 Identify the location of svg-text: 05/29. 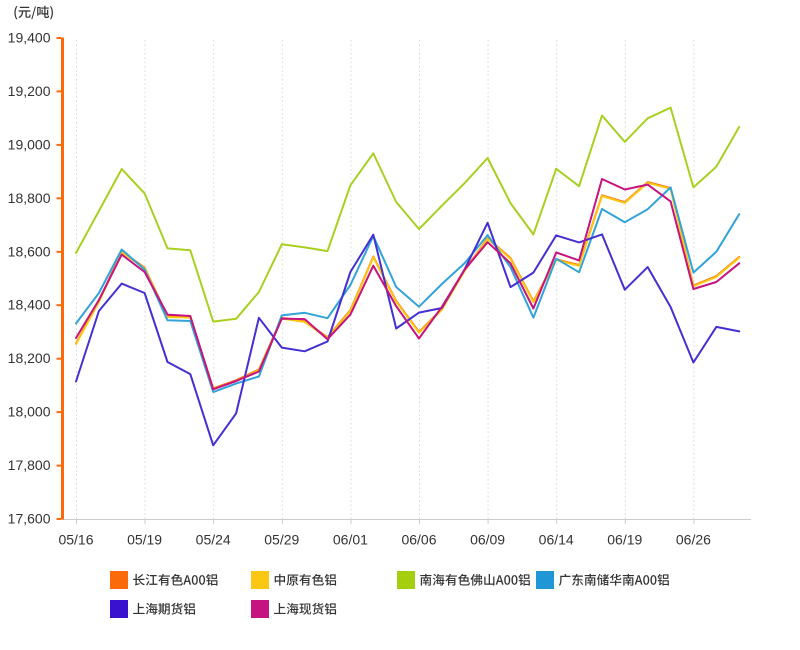
(281, 540).